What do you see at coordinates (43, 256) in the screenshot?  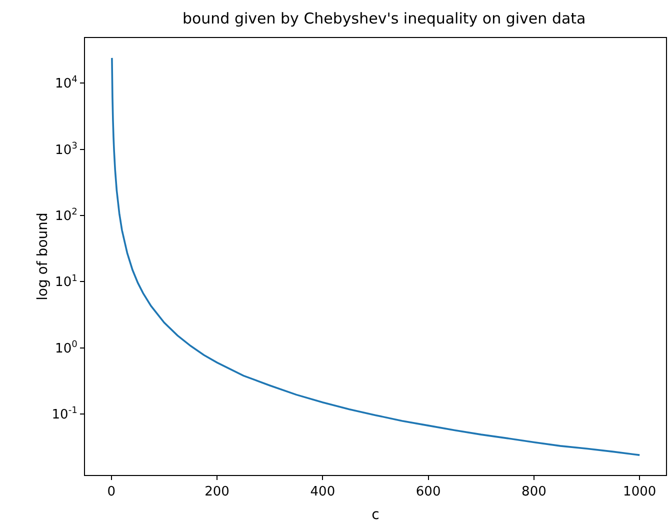 I see `y-axis-title: log of bound` at bounding box center [43, 256].